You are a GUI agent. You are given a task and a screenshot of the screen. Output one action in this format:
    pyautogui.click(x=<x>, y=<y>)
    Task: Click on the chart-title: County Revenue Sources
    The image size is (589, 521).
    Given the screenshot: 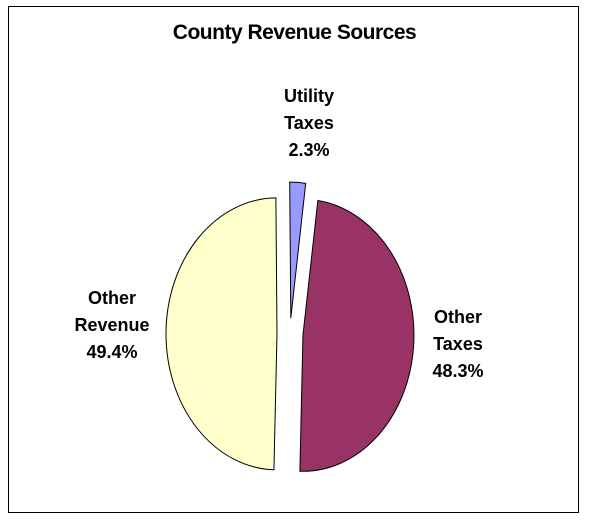 What is the action you would take?
    pyautogui.click(x=294, y=32)
    